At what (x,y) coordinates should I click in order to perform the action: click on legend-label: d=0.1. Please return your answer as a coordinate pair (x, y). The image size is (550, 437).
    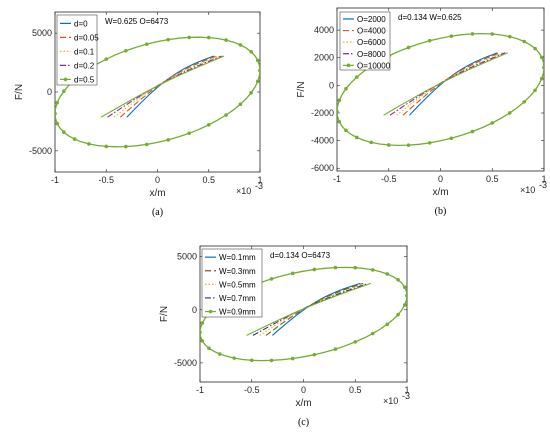
    Looking at the image, I should click on (84, 51).